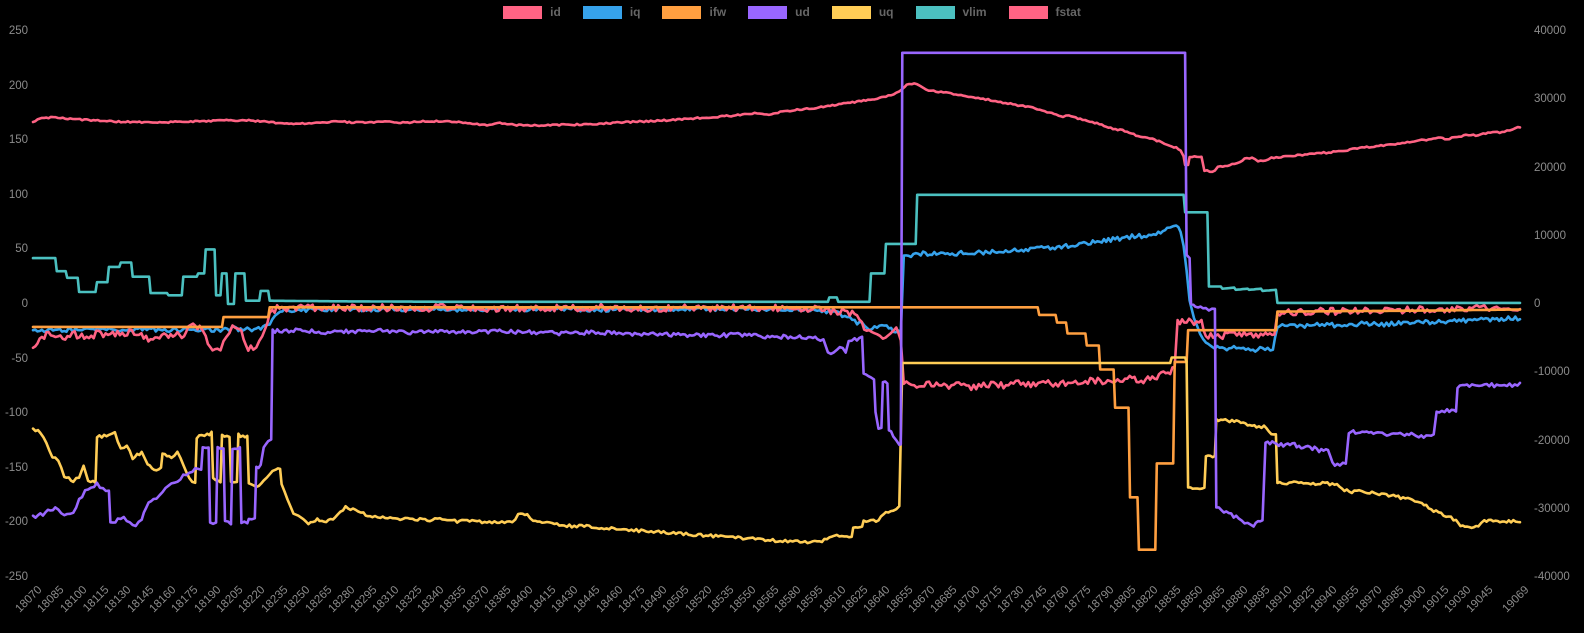 The height and width of the screenshot is (633, 1584). I want to click on legend-label: id, so click(555, 12).